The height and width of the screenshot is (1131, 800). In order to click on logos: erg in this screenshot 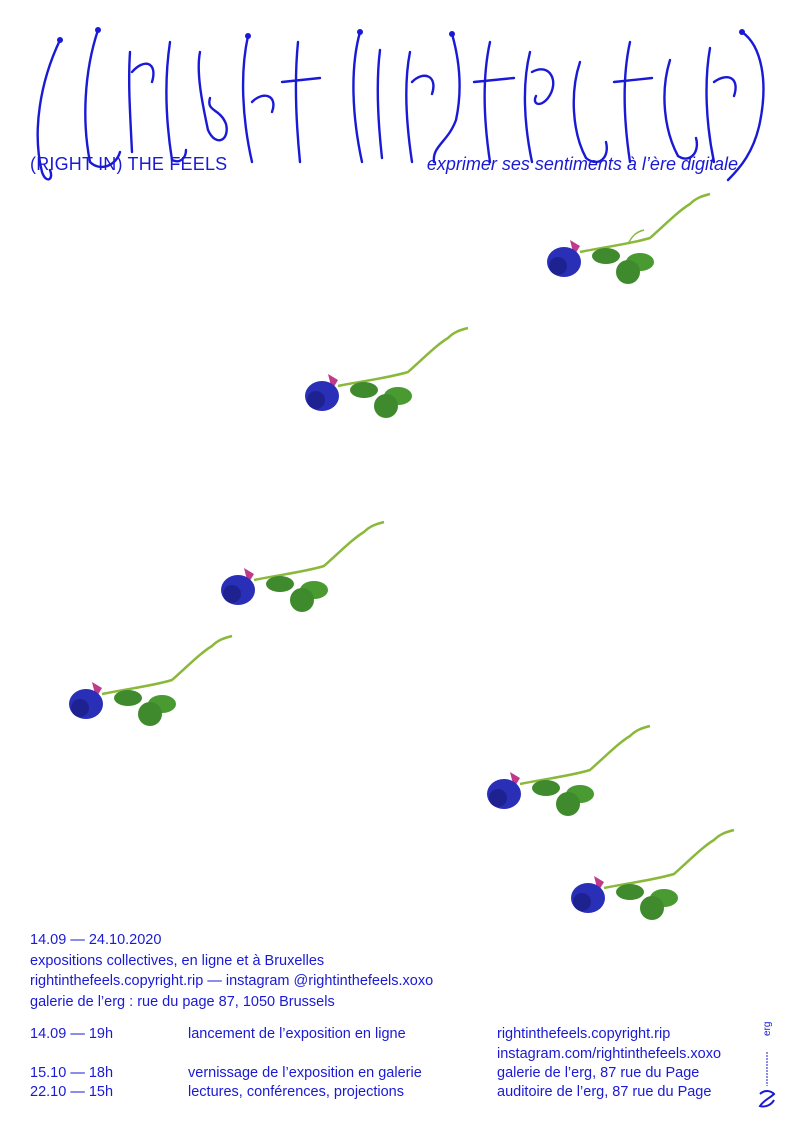, I will do `click(767, 1060)`.